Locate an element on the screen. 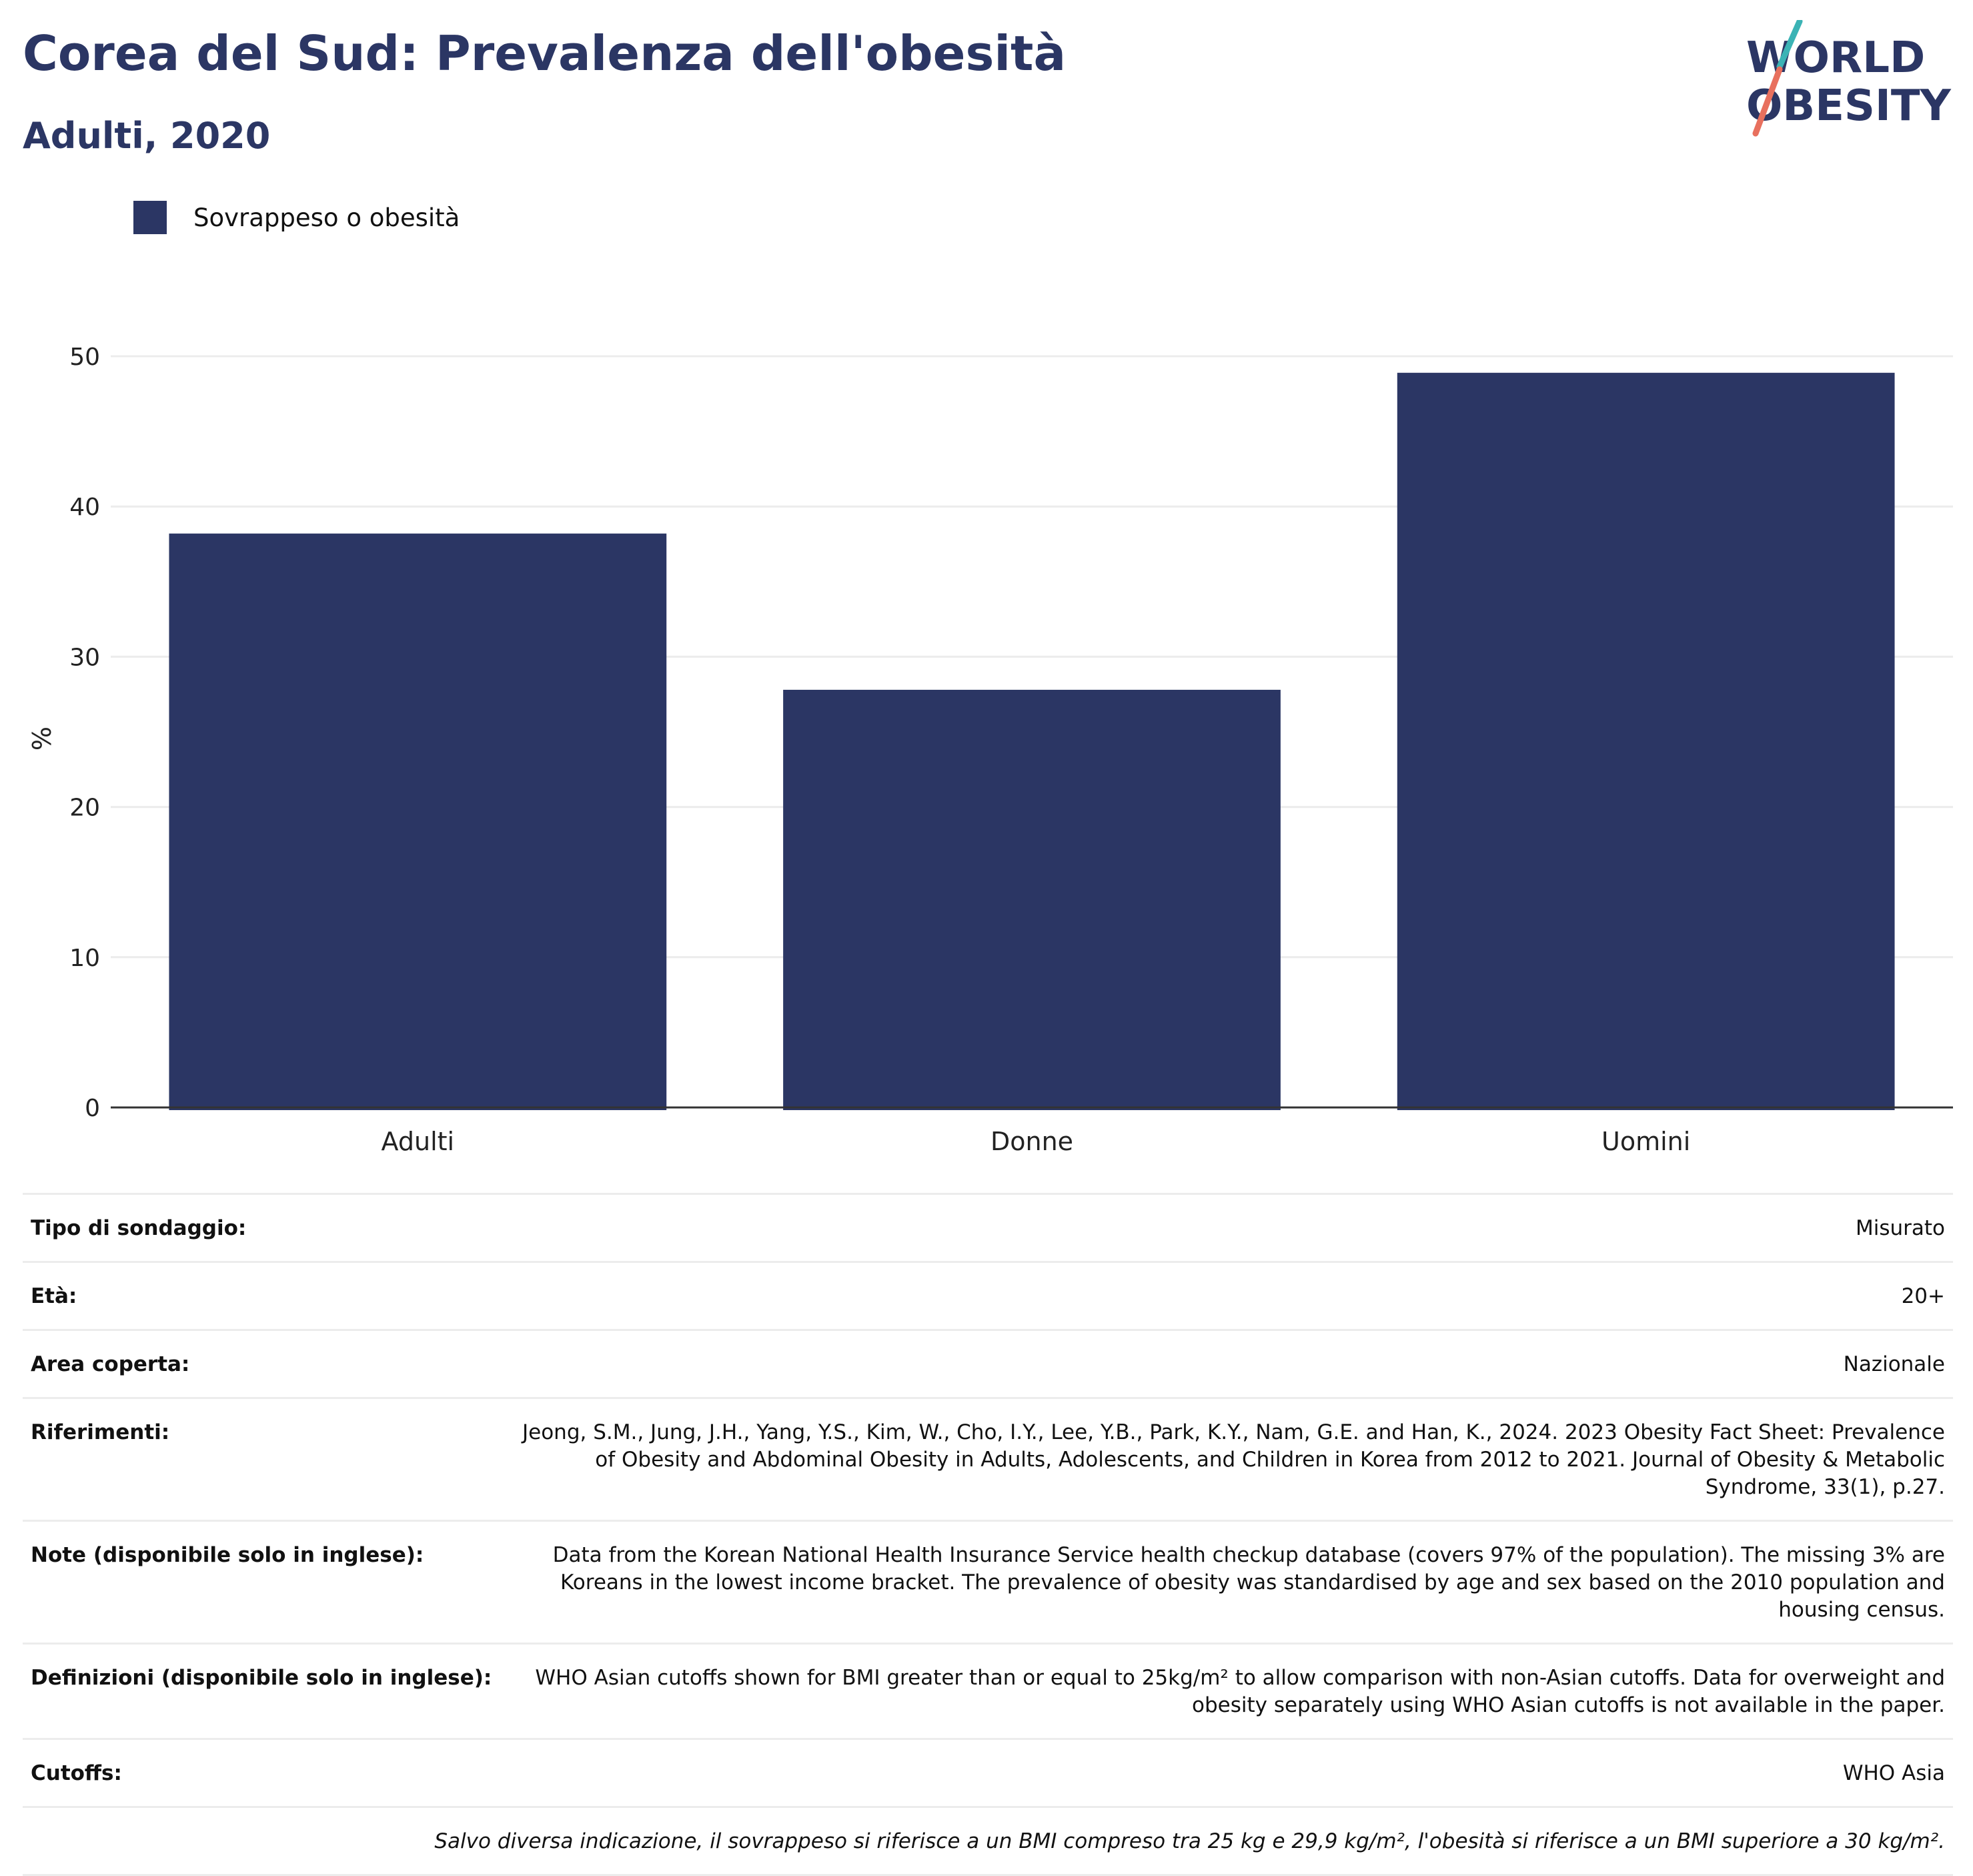 The height and width of the screenshot is (1876, 1973). logo-slash-coral is located at coordinates (1767, 101).